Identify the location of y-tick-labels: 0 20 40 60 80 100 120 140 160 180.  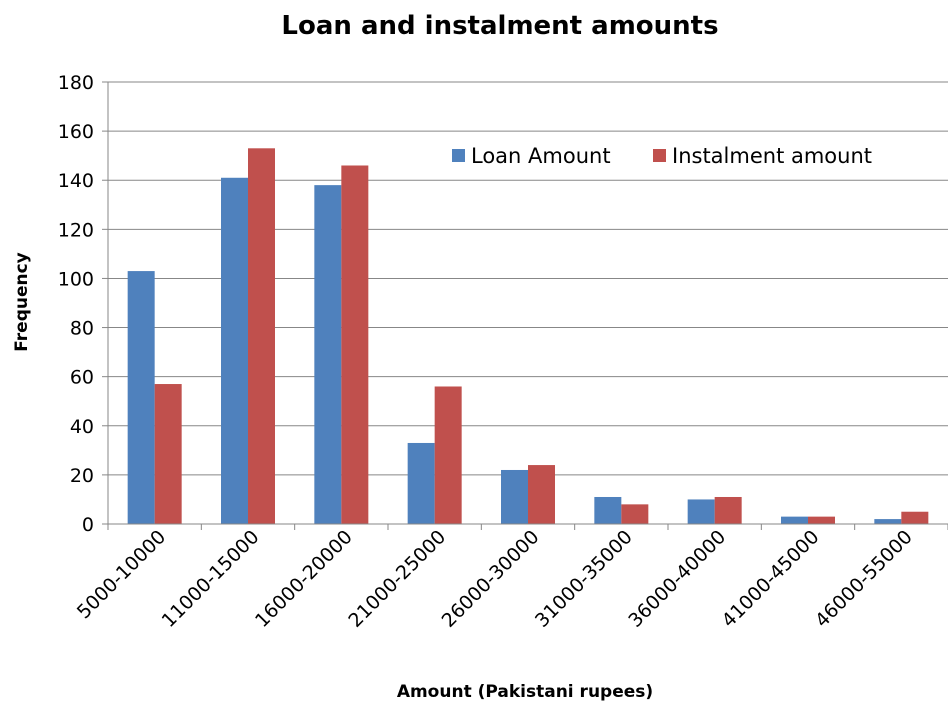
(76, 304).